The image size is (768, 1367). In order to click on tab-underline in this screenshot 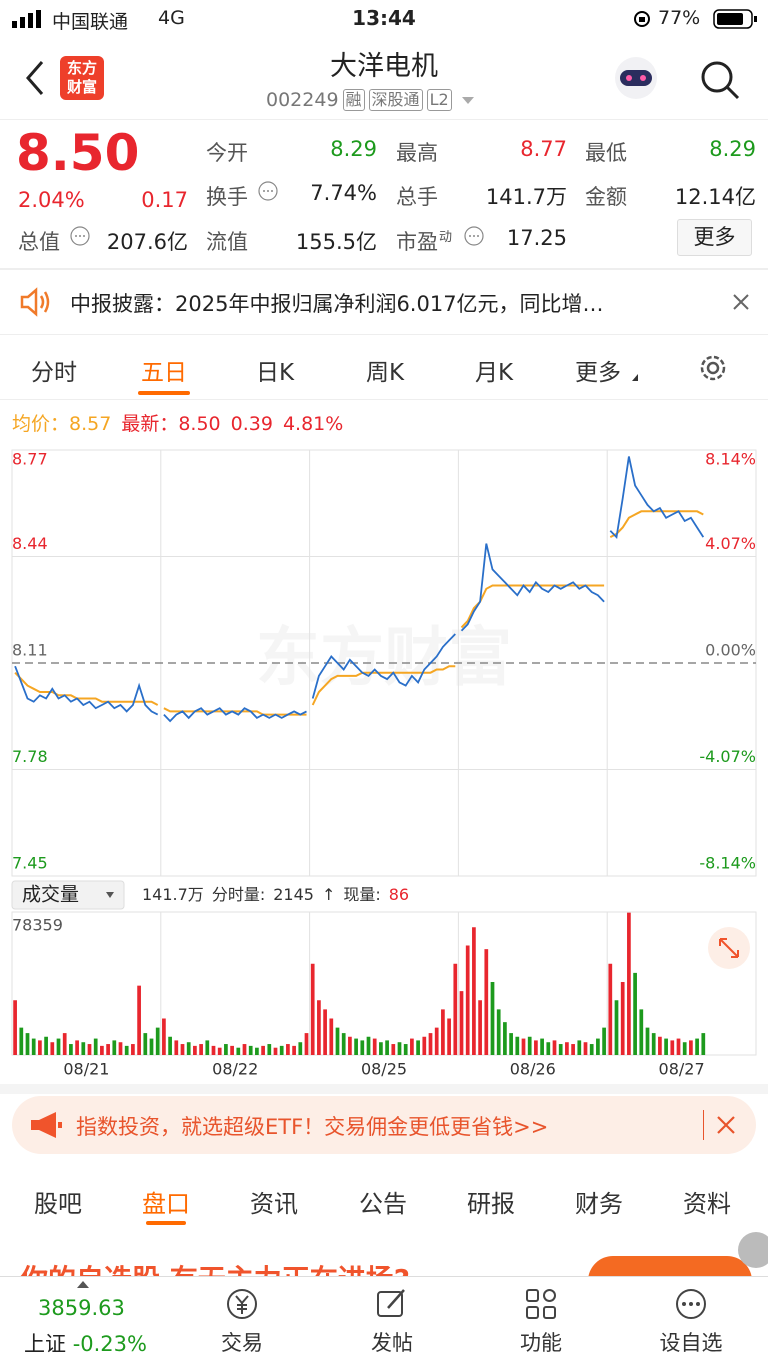, I will do `click(166, 1223)`.